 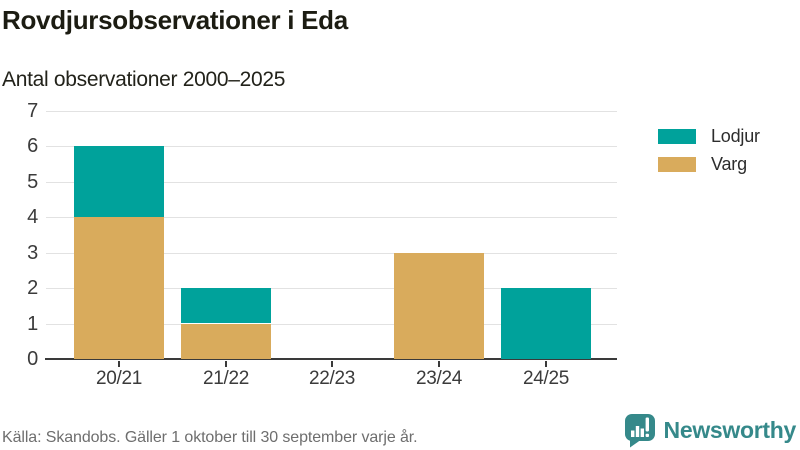 What do you see at coordinates (32, 359) in the screenshot?
I see `y-tick-label-0: 0` at bounding box center [32, 359].